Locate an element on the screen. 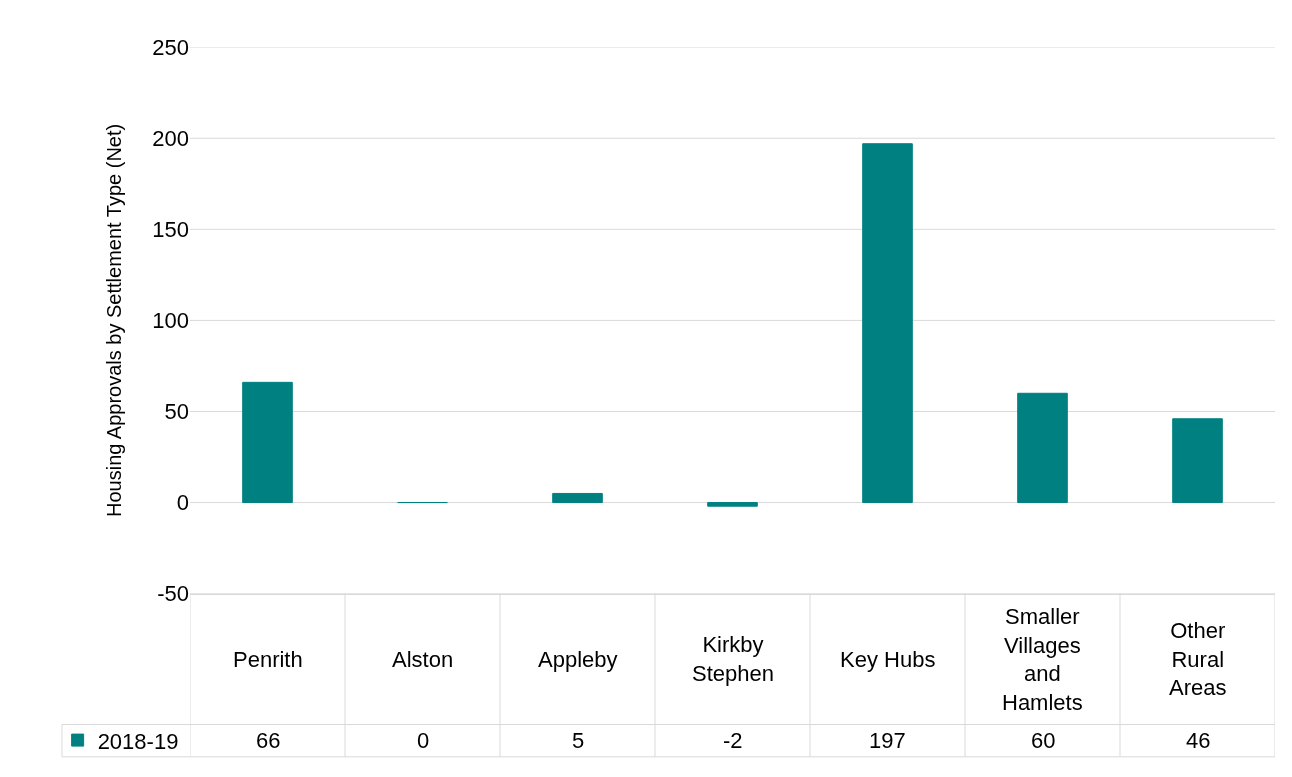  y-tick-label: -50 is located at coordinates (173, 594).